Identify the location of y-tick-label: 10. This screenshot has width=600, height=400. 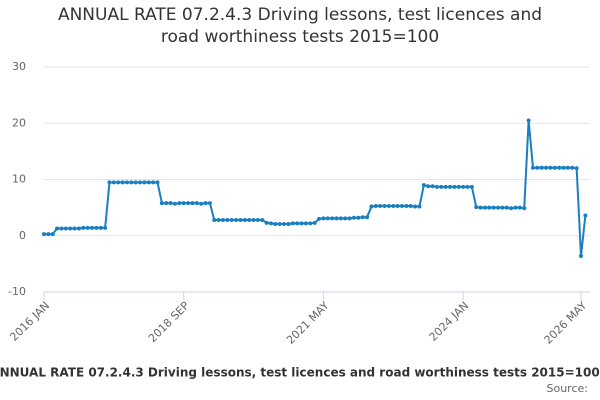
(19, 179).